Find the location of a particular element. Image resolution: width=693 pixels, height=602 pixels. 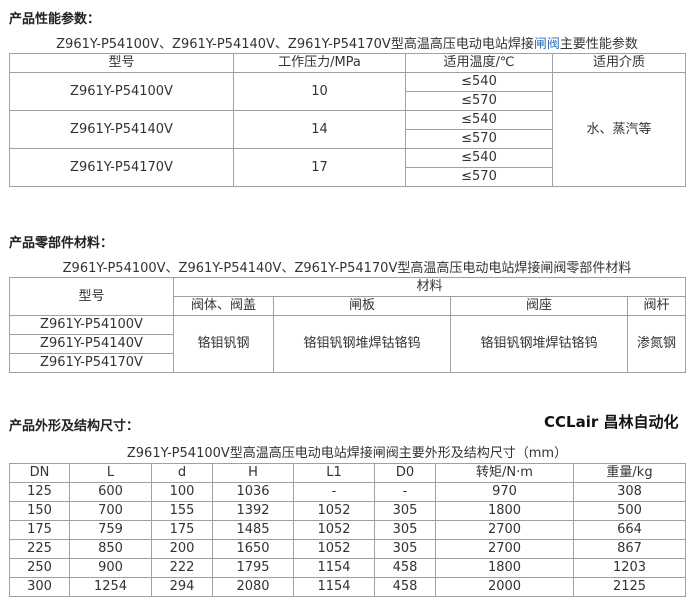

header-cell: 阀杆 is located at coordinates (656, 306).